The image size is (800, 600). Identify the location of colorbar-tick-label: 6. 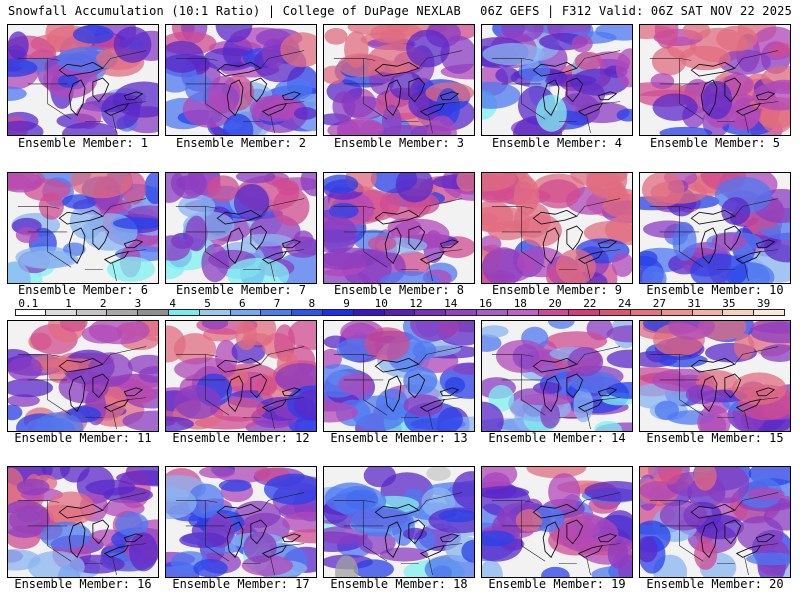
(242, 303).